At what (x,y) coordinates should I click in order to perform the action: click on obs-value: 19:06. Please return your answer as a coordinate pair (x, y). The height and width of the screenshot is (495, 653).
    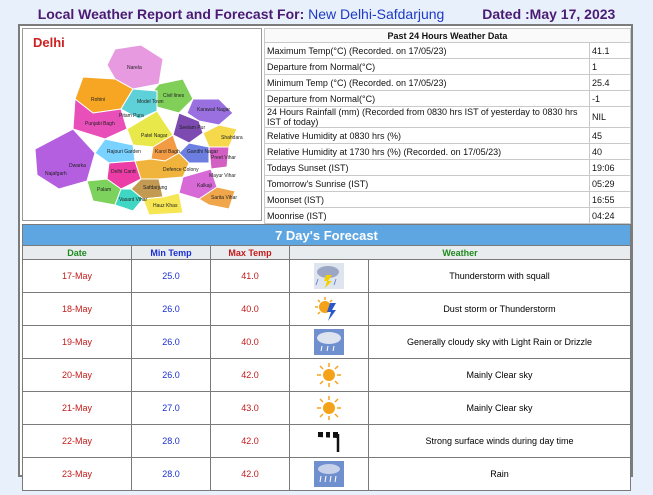
    Looking at the image, I should click on (610, 167).